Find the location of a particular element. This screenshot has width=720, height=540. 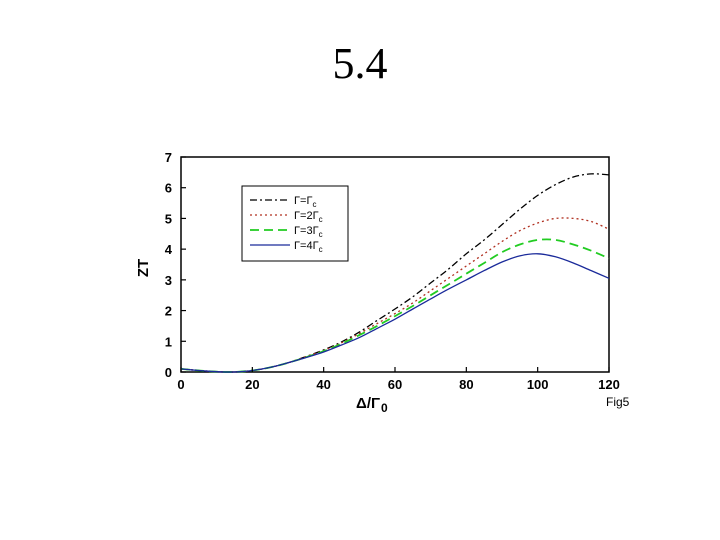

legend-label-1: Γ=Γc is located at coordinates (305, 202).